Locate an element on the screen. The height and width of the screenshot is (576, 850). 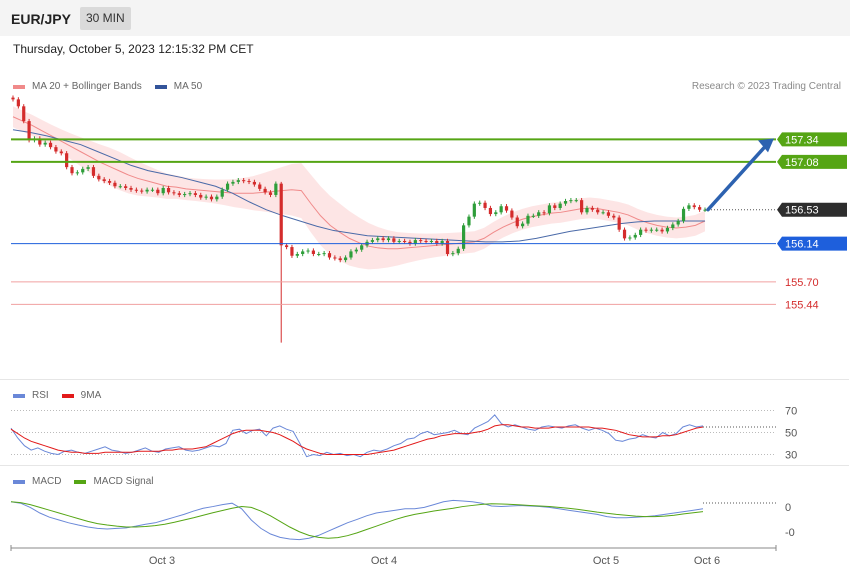
rsi-legend-label: RSI is located at coordinates (40, 395).